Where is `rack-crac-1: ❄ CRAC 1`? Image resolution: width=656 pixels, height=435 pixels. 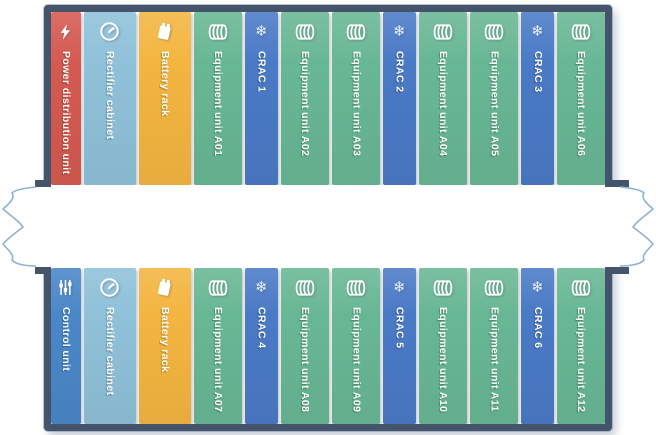 rack-crac-1: ❄ CRAC 1 is located at coordinates (261, 98).